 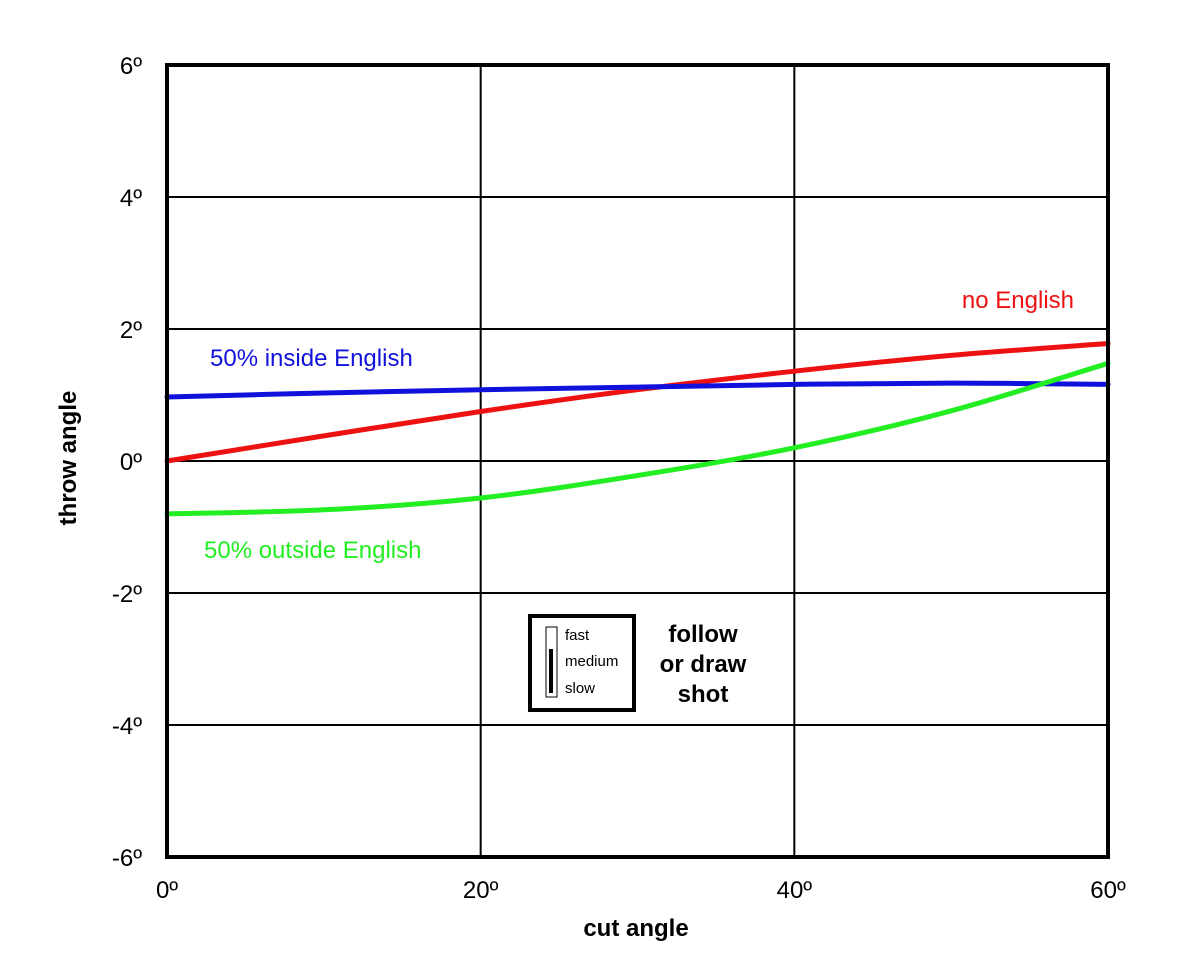 I want to click on speed-gauge-fill, so click(x=551, y=671).